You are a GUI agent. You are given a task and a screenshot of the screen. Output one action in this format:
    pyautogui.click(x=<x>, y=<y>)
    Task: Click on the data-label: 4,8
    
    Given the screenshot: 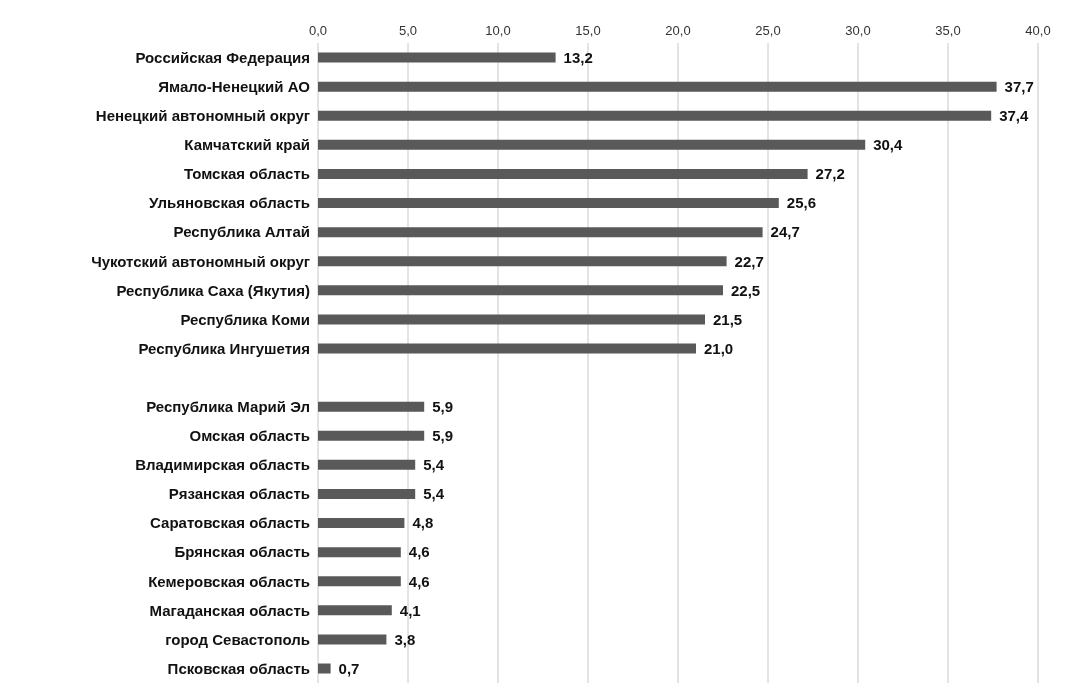 What is the action you would take?
    pyautogui.click(x=423, y=523)
    